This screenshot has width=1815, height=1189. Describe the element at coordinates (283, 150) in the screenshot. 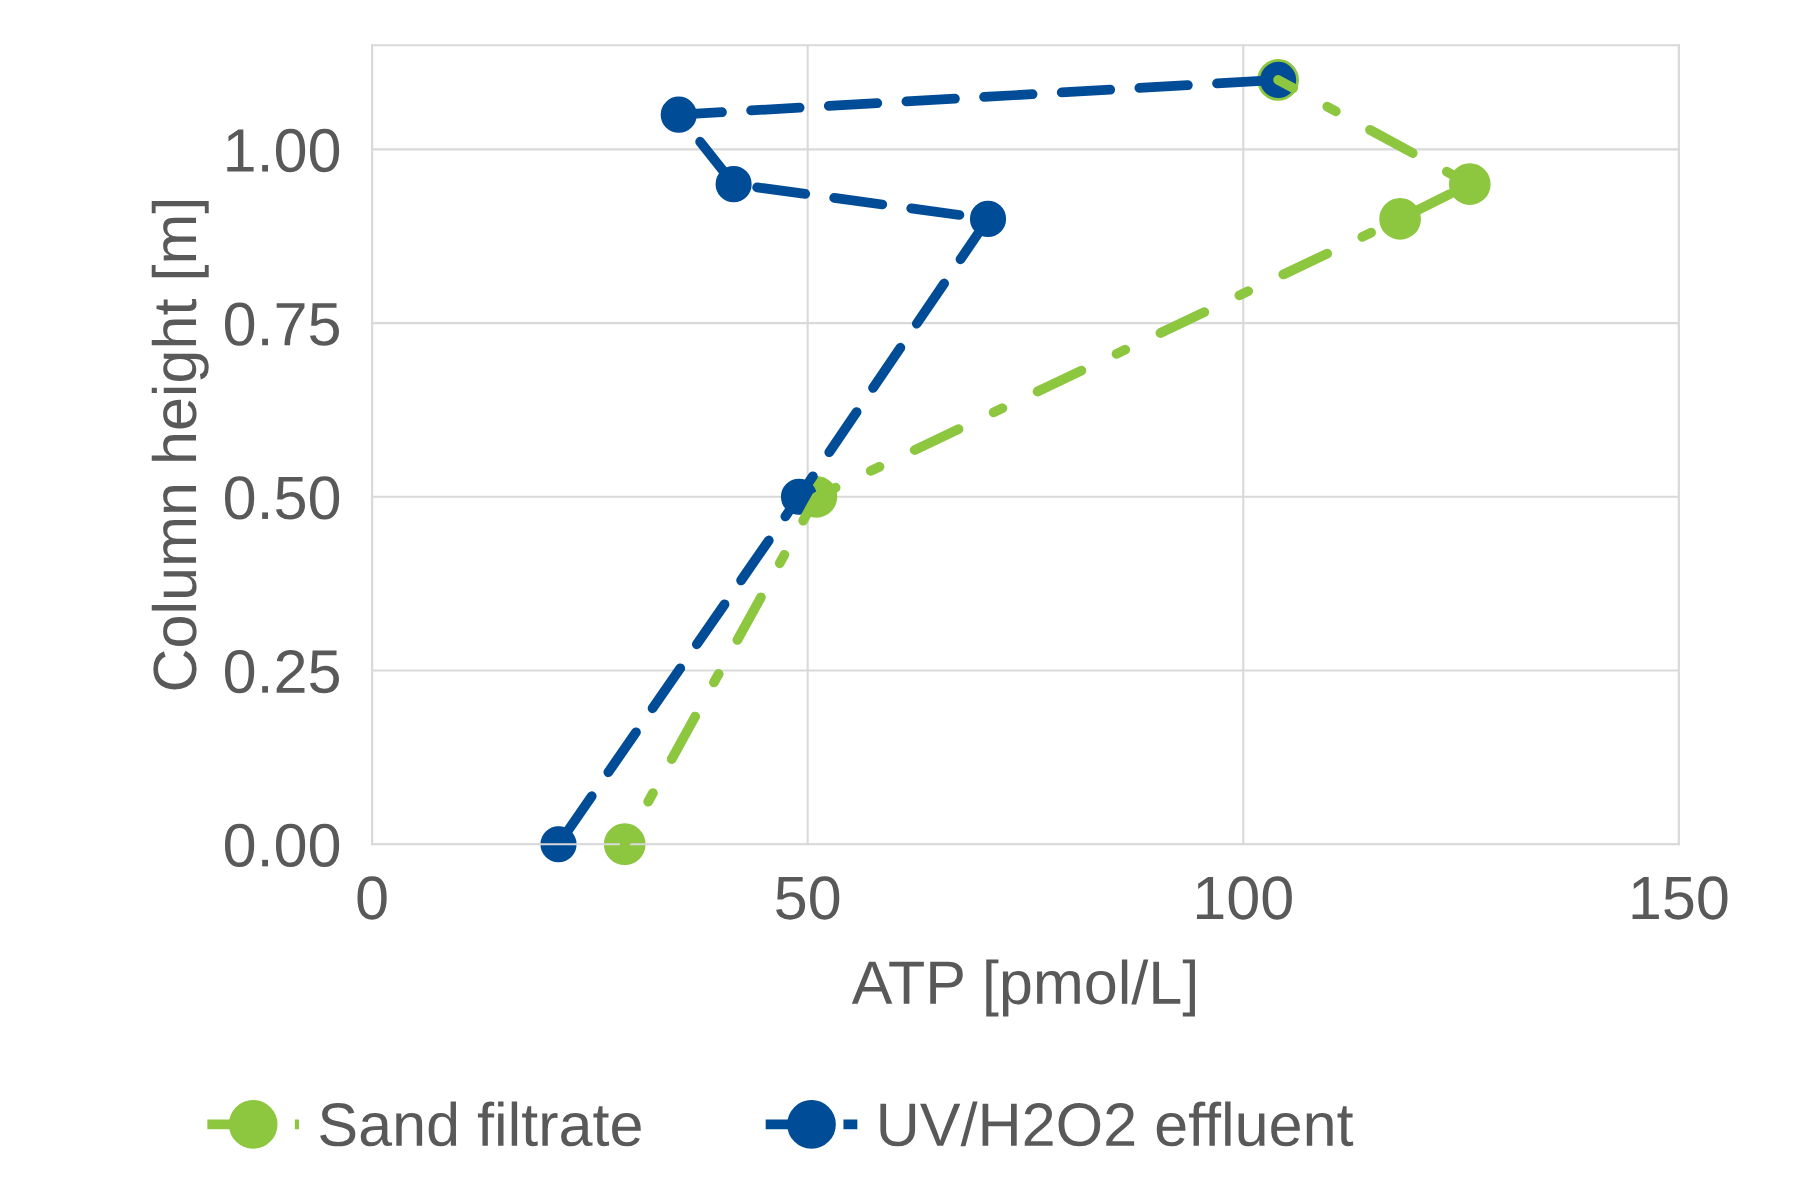

I see `y-tick-label: 1.00` at that location.